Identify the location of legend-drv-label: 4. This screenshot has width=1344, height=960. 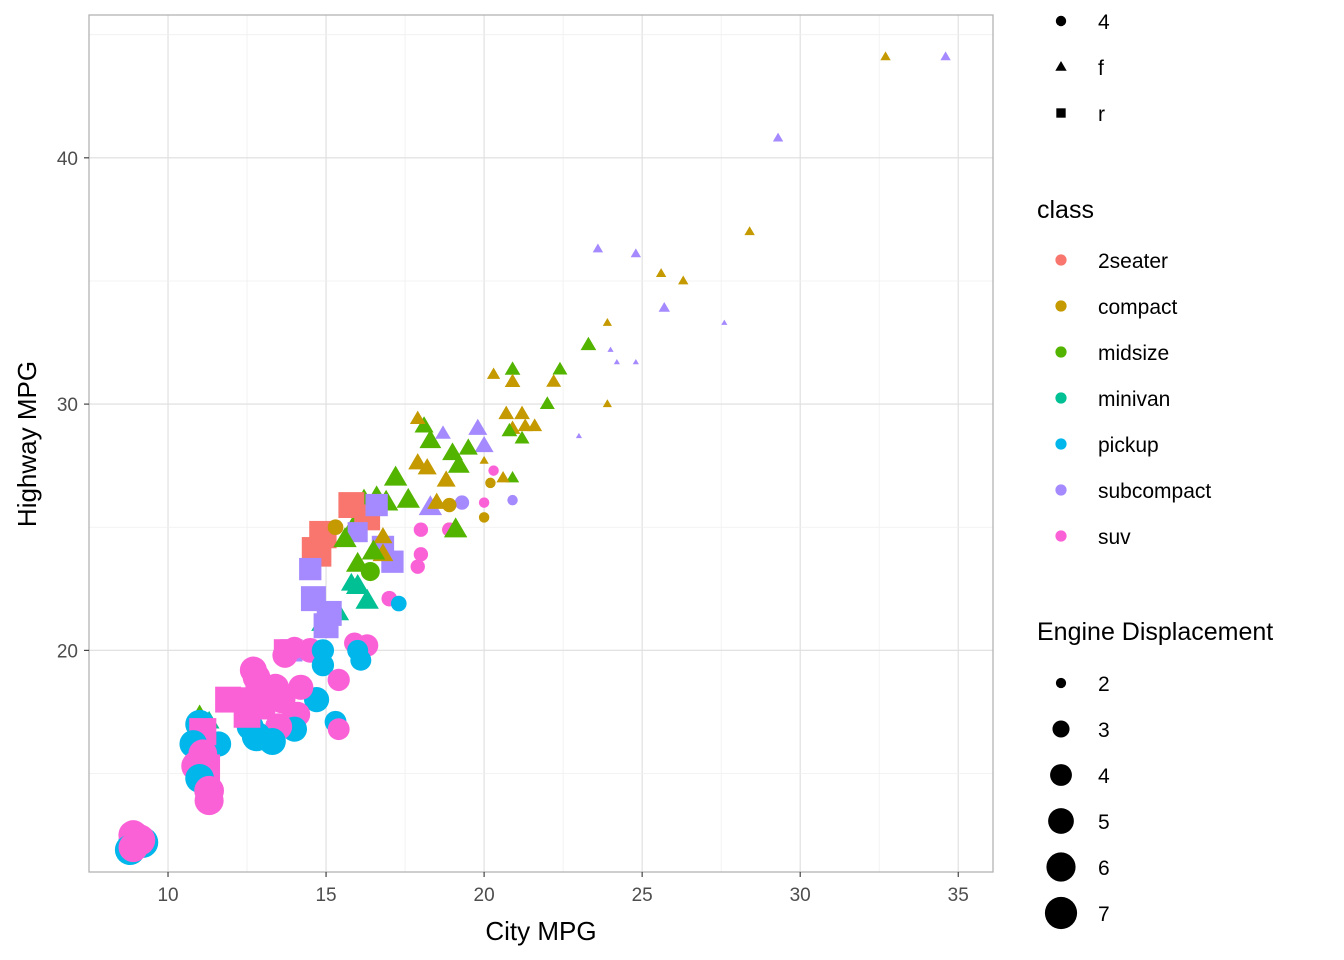
(1104, 22).